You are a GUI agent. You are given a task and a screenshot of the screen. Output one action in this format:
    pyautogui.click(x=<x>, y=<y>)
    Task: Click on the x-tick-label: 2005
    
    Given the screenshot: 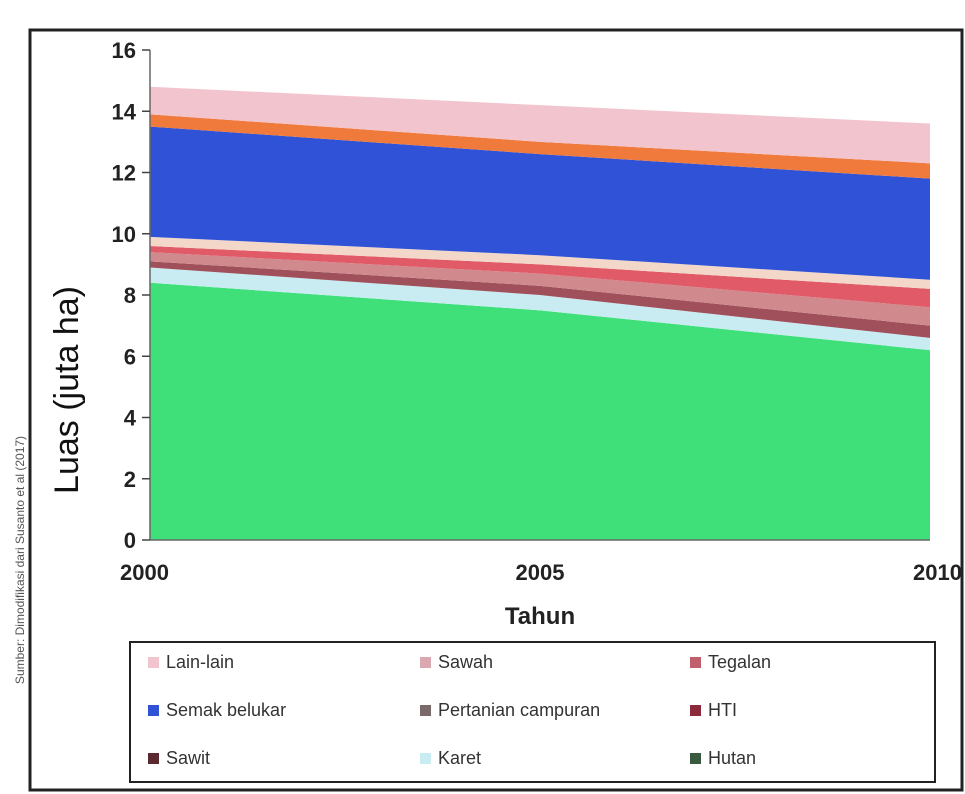 What is the action you would take?
    pyautogui.click(x=540, y=572)
    